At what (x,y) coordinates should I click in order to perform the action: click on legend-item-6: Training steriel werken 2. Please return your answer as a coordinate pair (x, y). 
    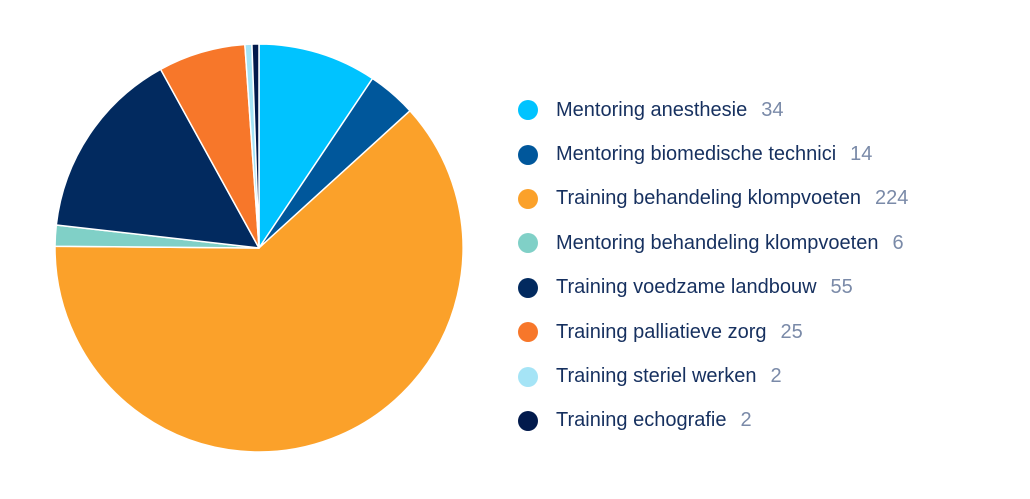
    Looking at the image, I should click on (713, 376).